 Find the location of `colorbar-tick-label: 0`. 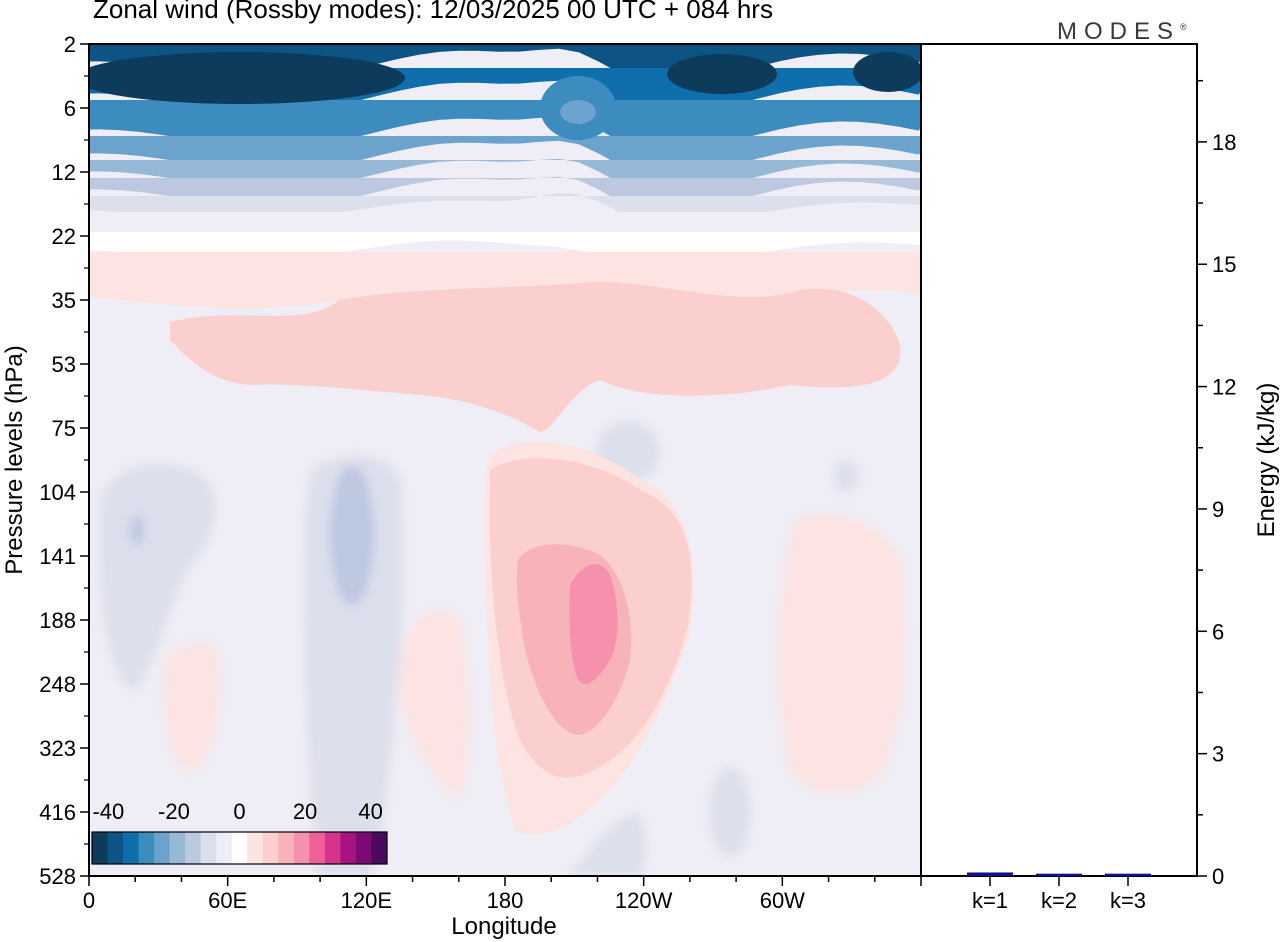

colorbar-tick-label: 0 is located at coordinates (239, 811).